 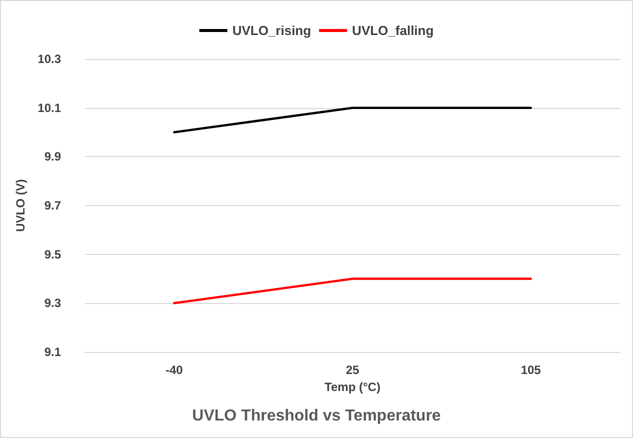 I want to click on x-tick-label: -40, so click(x=174, y=370).